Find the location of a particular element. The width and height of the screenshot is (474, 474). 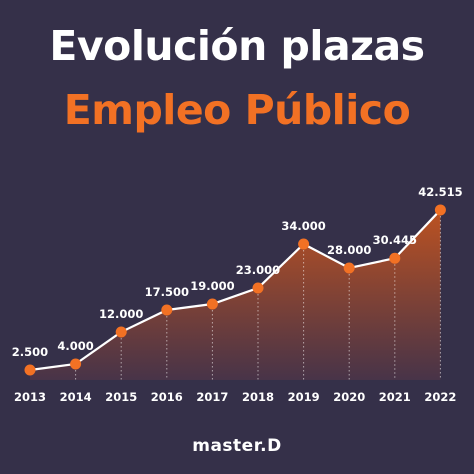

x-tick-label-2019: 2019 is located at coordinates (304, 397).